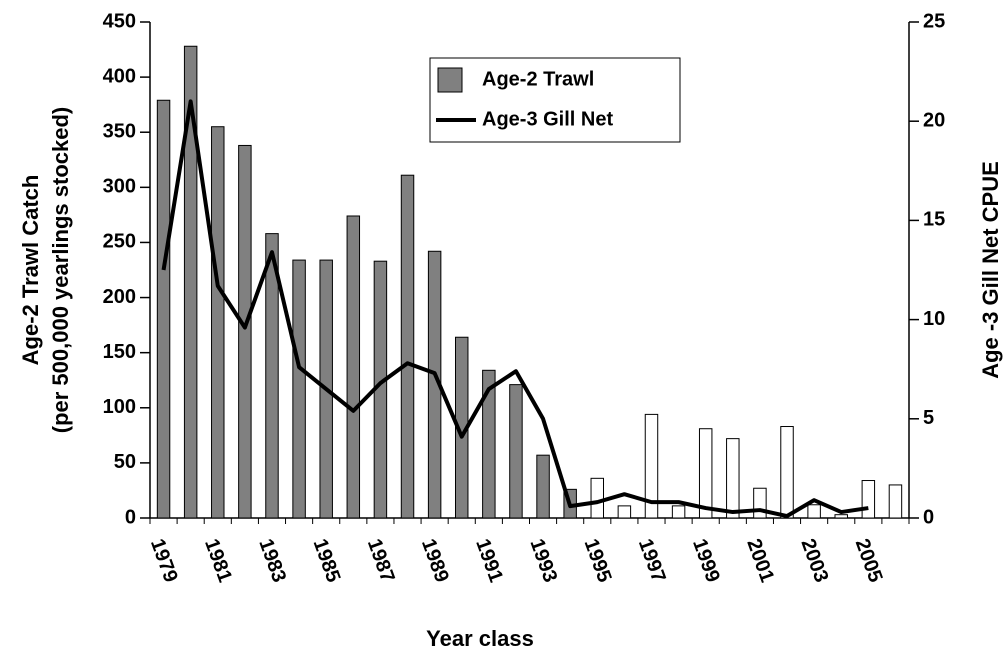  What do you see at coordinates (164, 560) in the screenshot?
I see `x-tick-label: 1979` at bounding box center [164, 560].